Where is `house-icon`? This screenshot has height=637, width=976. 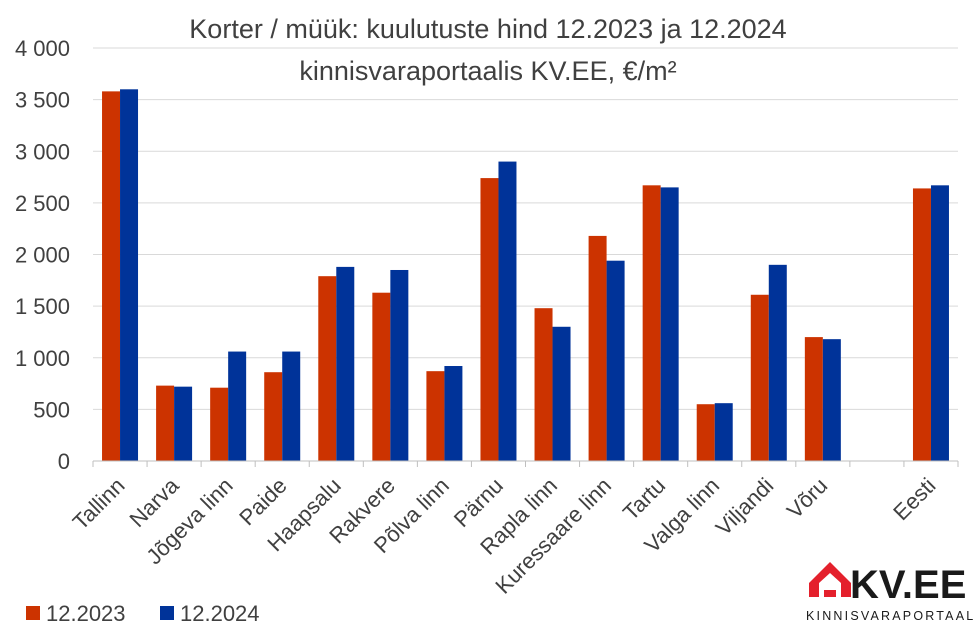
house-icon is located at coordinates (830, 579).